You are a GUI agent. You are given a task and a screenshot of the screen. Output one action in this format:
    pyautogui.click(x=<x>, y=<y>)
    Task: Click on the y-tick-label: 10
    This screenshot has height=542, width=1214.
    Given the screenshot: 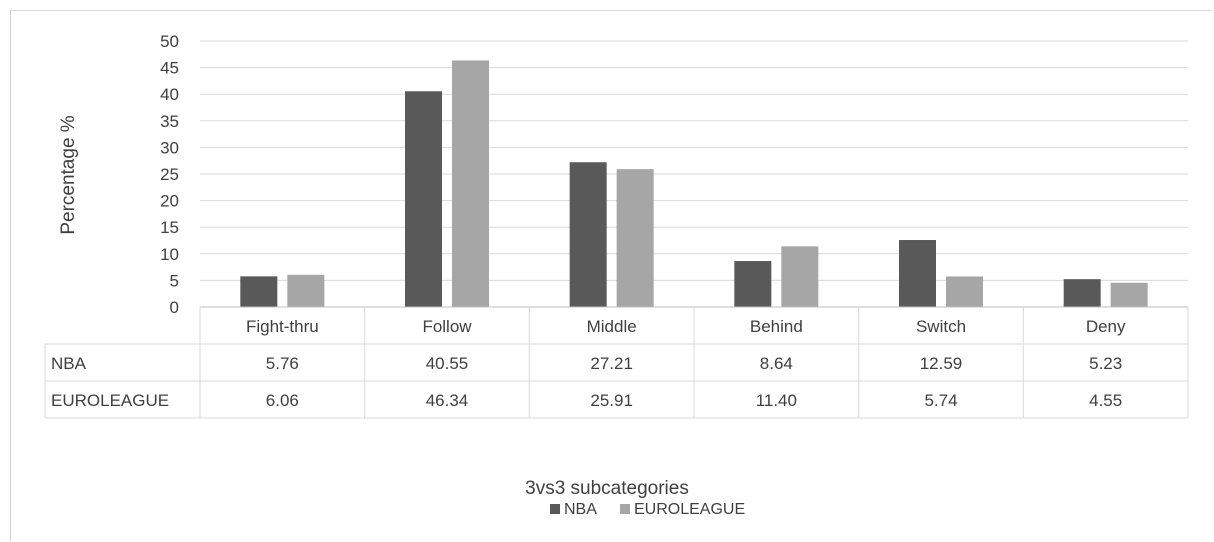 What is the action you would take?
    pyautogui.click(x=169, y=254)
    